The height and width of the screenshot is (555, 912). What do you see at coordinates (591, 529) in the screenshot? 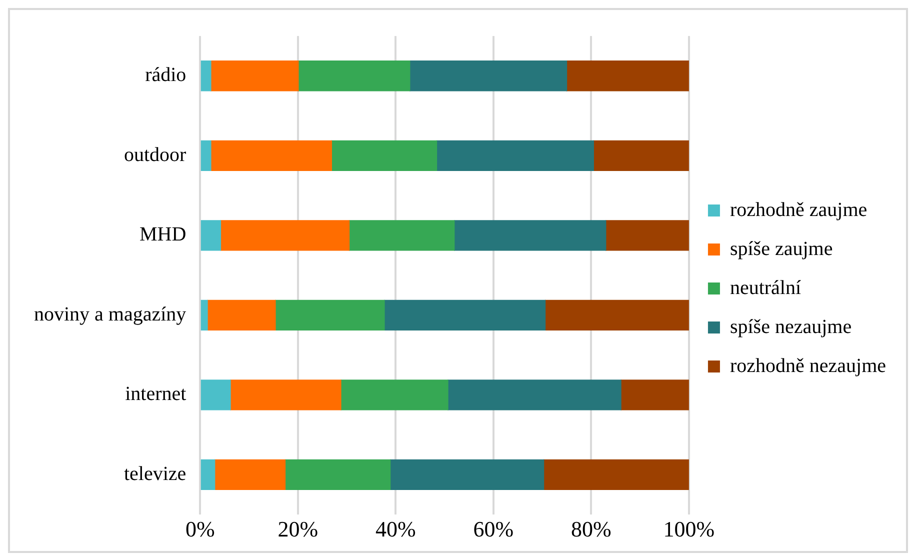
I see `x-tick-label: 80%` at bounding box center [591, 529].